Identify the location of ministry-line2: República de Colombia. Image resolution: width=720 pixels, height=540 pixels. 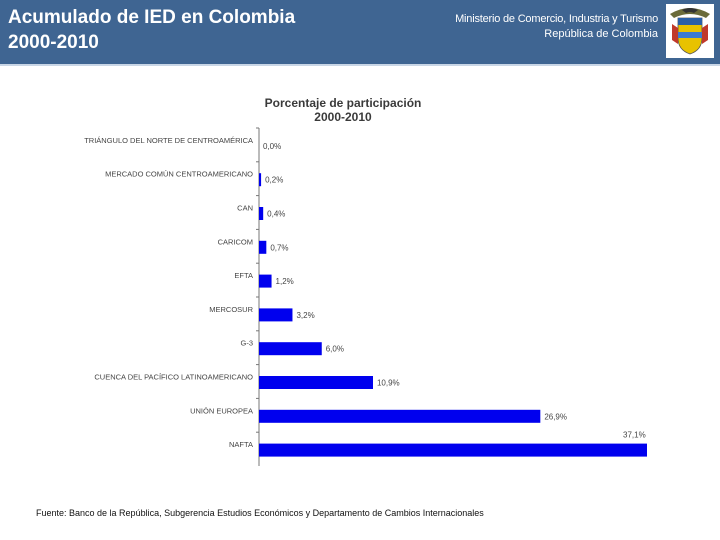
(601, 34).